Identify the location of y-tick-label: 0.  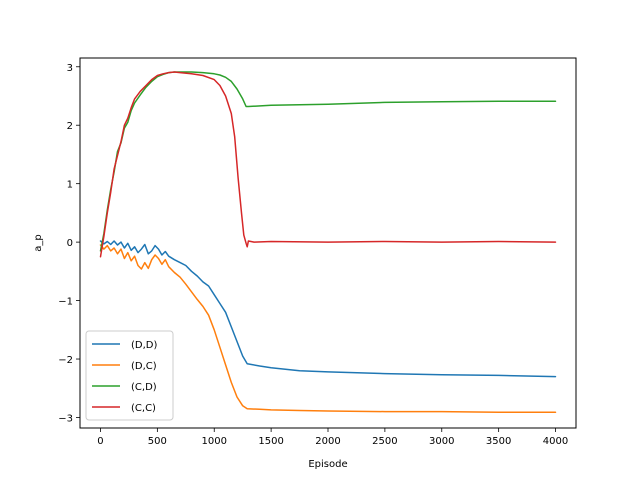
(70, 243).